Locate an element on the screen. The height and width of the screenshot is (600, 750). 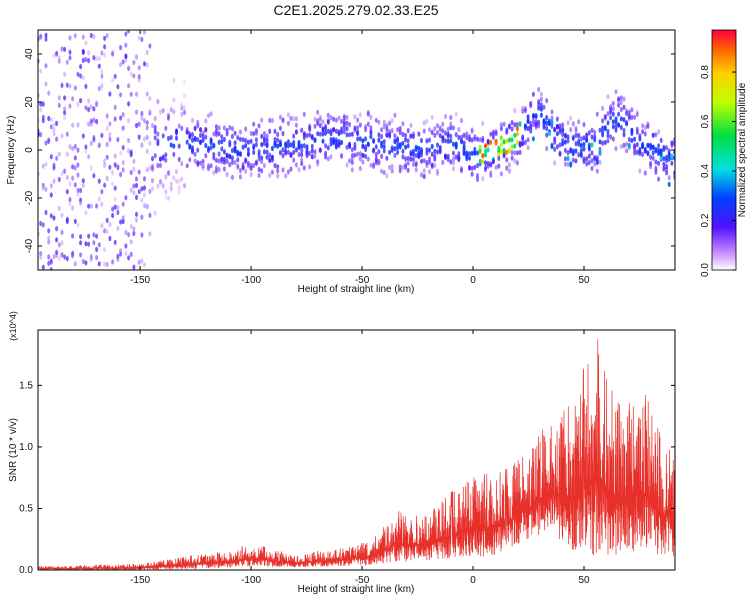
x-tick-label: 50 is located at coordinates (584, 580).